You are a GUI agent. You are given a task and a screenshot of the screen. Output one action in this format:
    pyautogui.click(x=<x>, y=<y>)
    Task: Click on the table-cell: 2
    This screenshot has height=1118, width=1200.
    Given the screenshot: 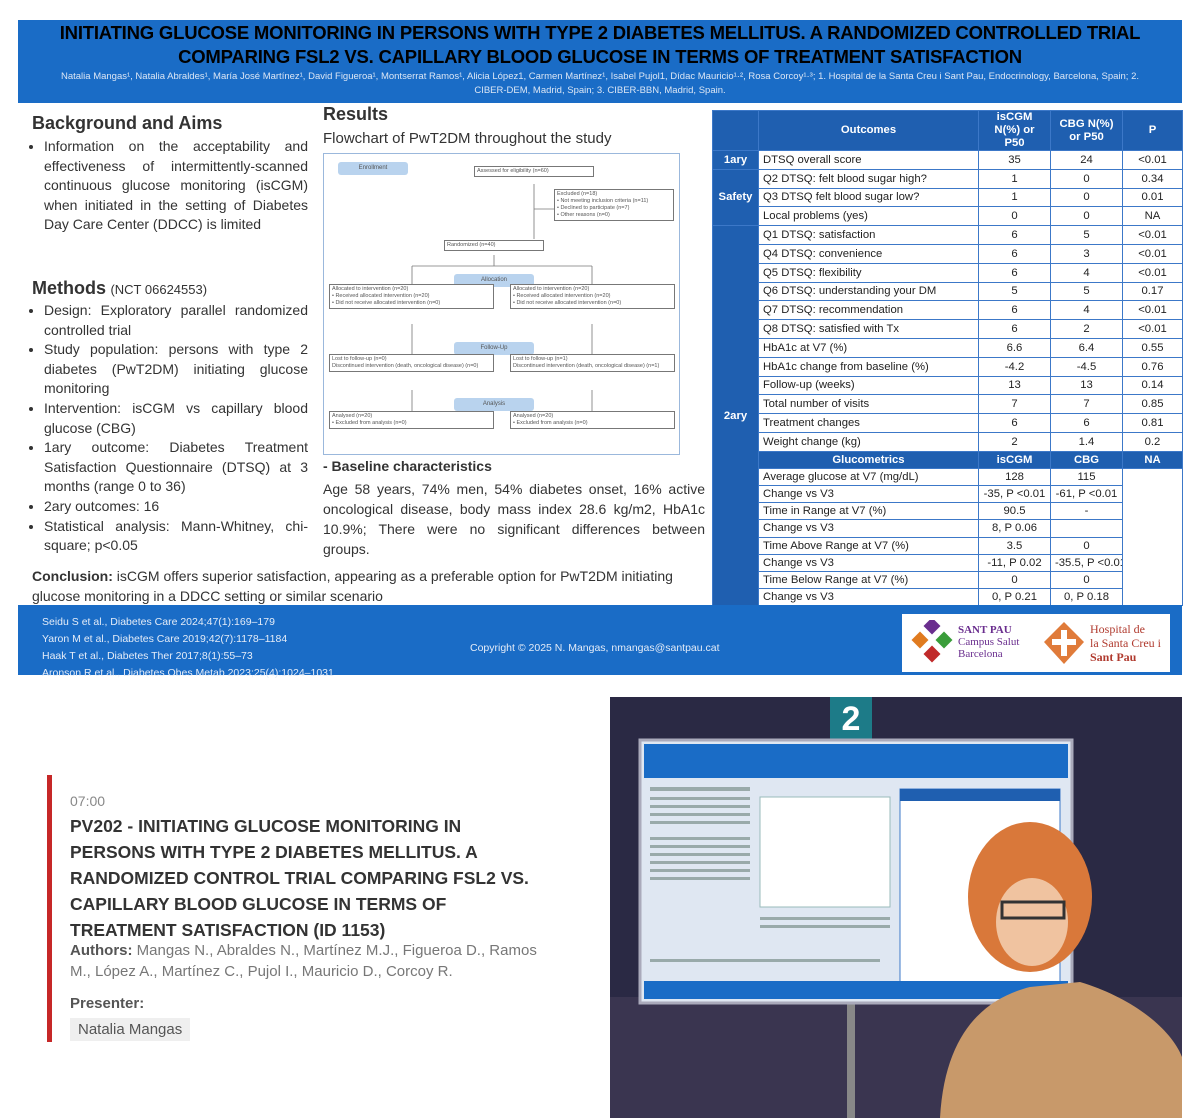 What is the action you would take?
    pyautogui.click(x=1086, y=329)
    